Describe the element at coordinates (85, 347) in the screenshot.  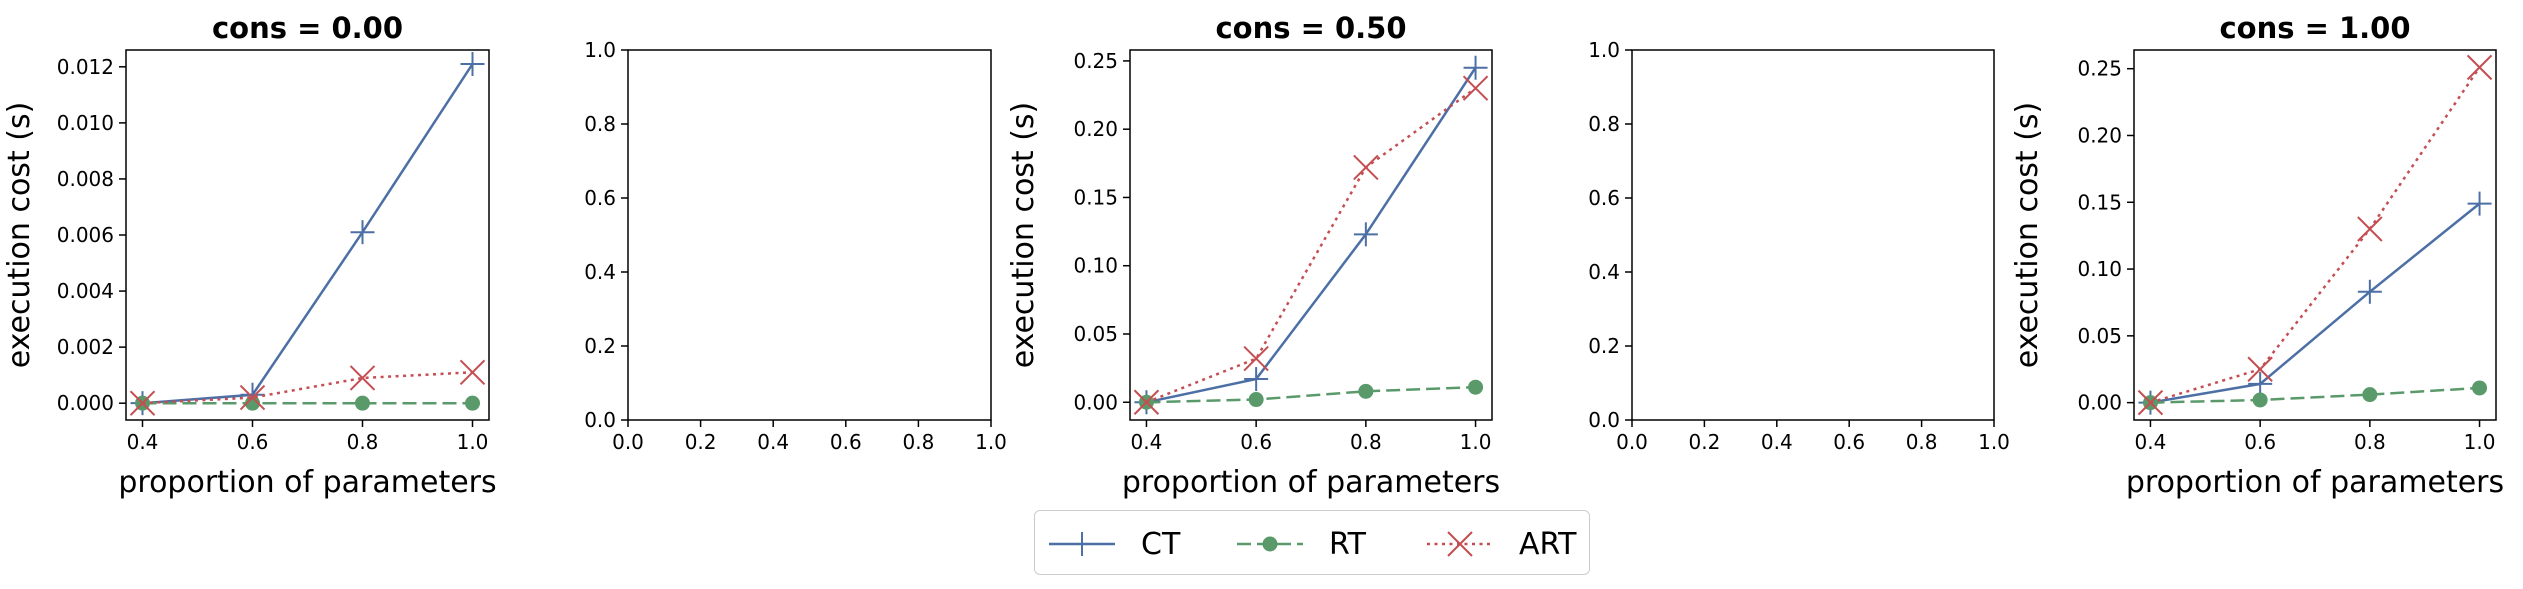
I see `y-tick-label: 0.002` at that location.